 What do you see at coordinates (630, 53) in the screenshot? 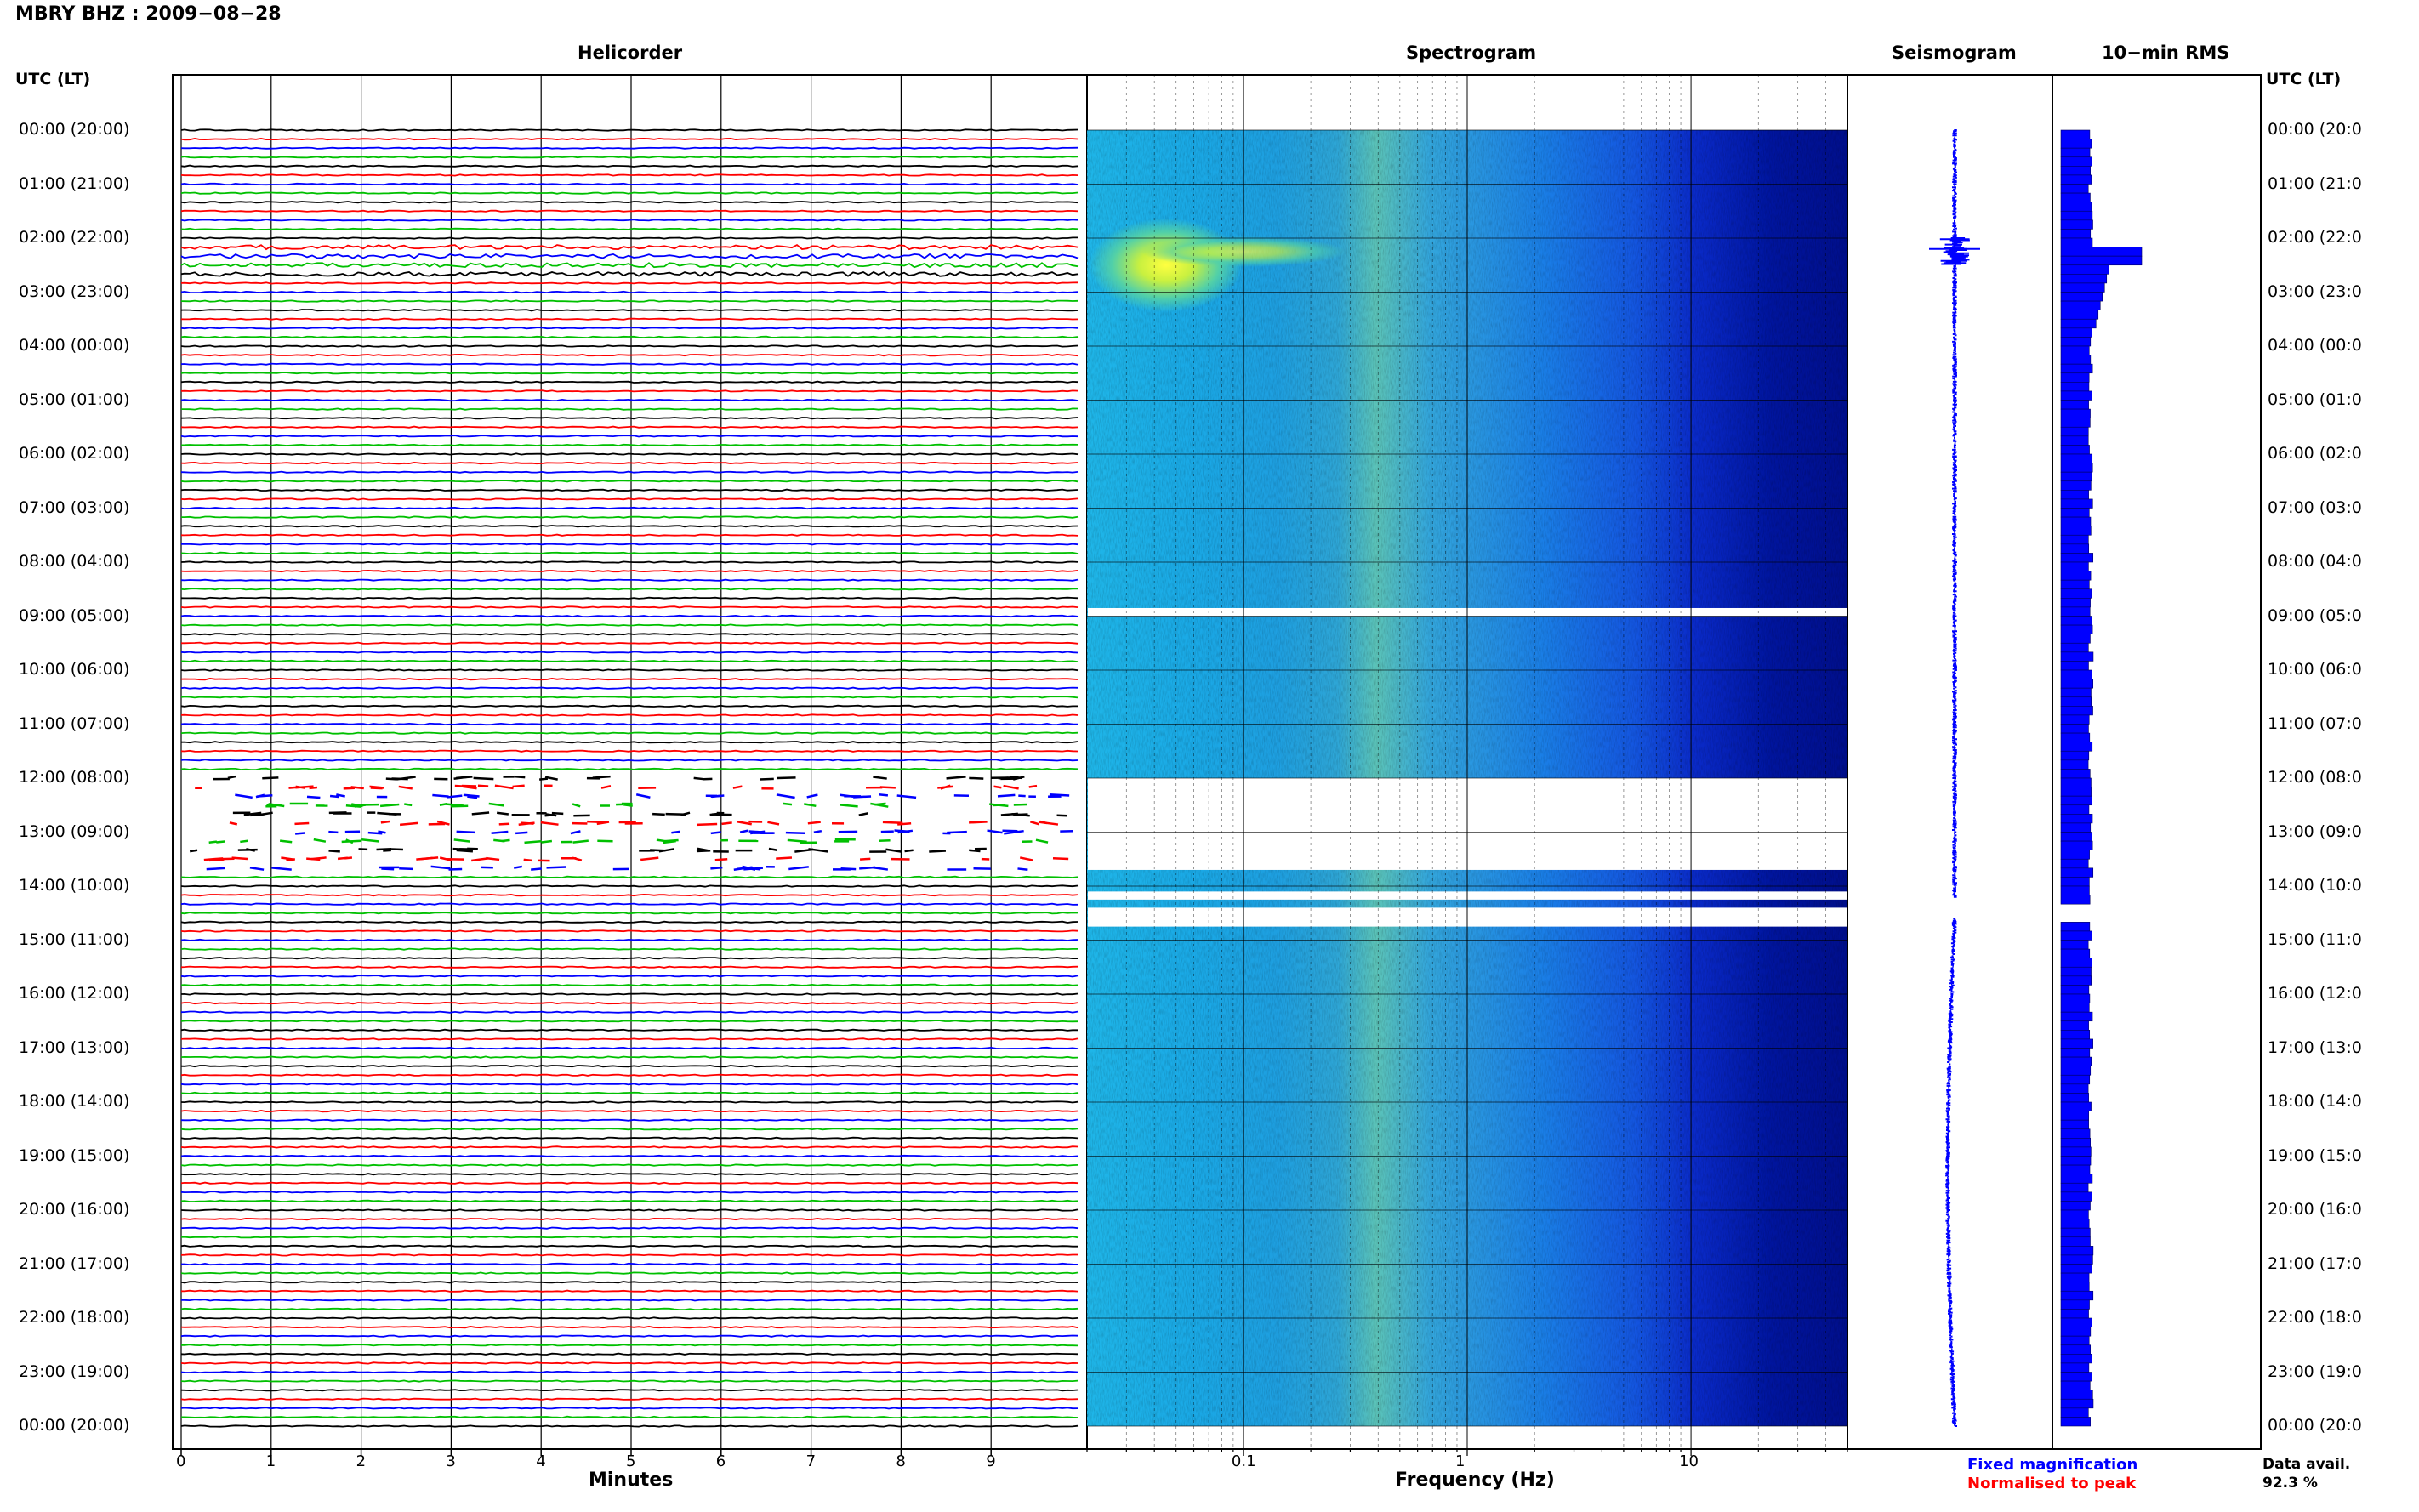
I see `helicorder-title: Helicorder` at bounding box center [630, 53].